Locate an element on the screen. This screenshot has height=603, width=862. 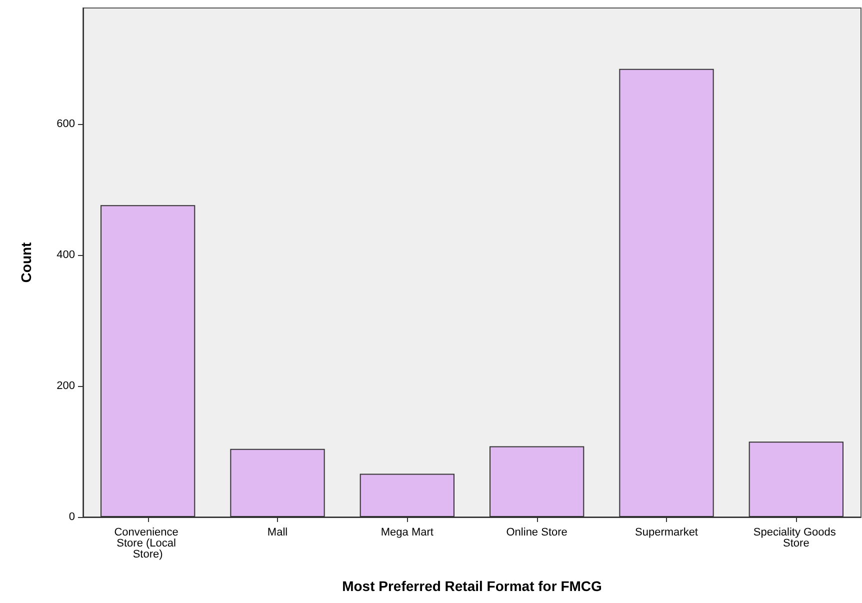
y-tick-label: 400 is located at coordinates (65, 254).